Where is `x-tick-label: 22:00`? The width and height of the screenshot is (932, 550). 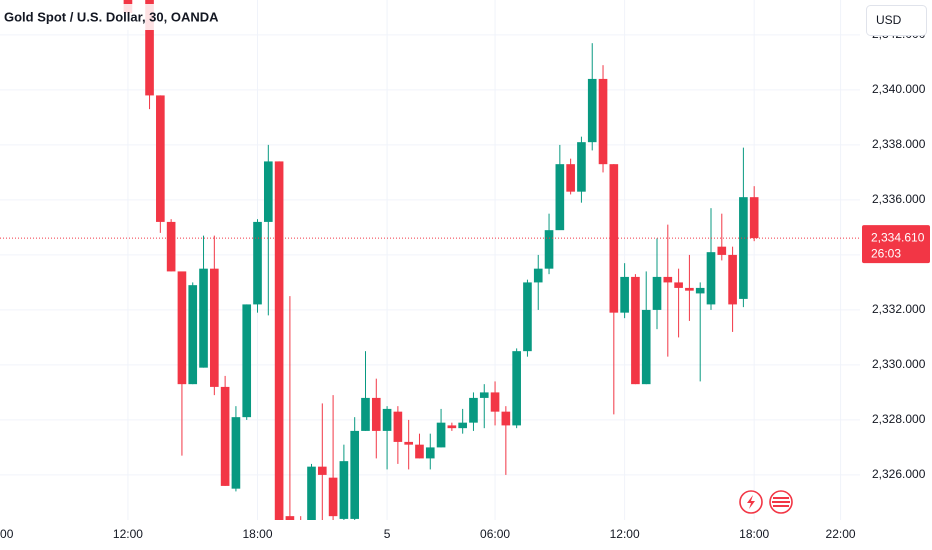 x-tick-label: 22:00 is located at coordinates (841, 534).